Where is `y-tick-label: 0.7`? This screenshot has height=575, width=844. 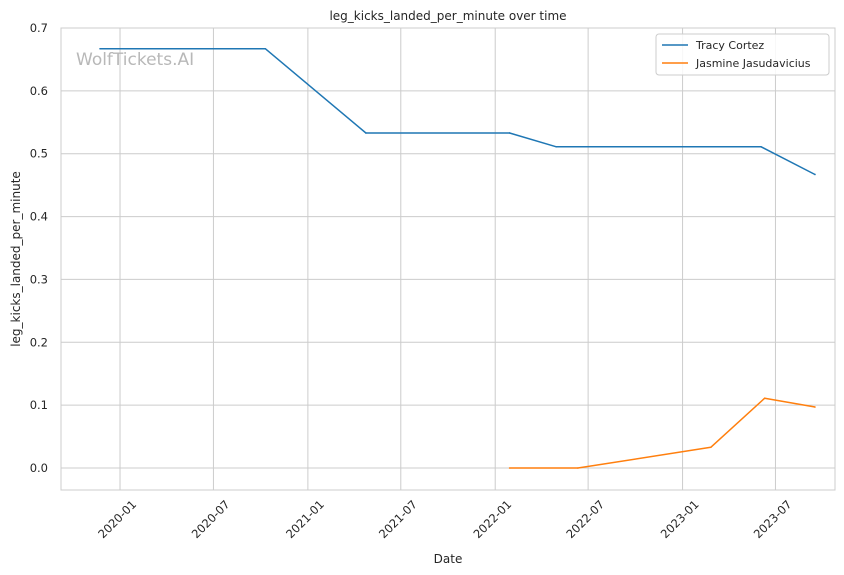
y-tick-label: 0.7 is located at coordinates (39, 28).